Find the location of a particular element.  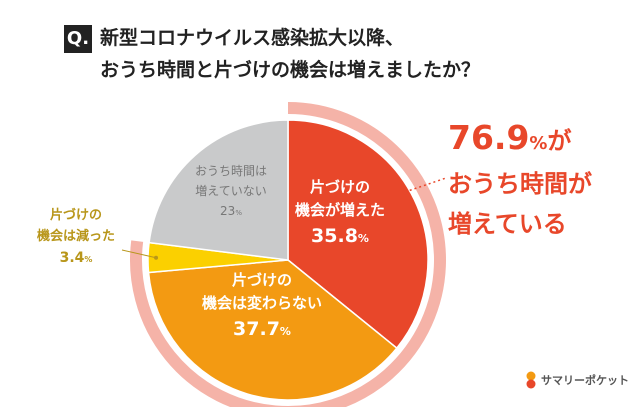

slice-value-4: 23% is located at coordinates (231, 211).